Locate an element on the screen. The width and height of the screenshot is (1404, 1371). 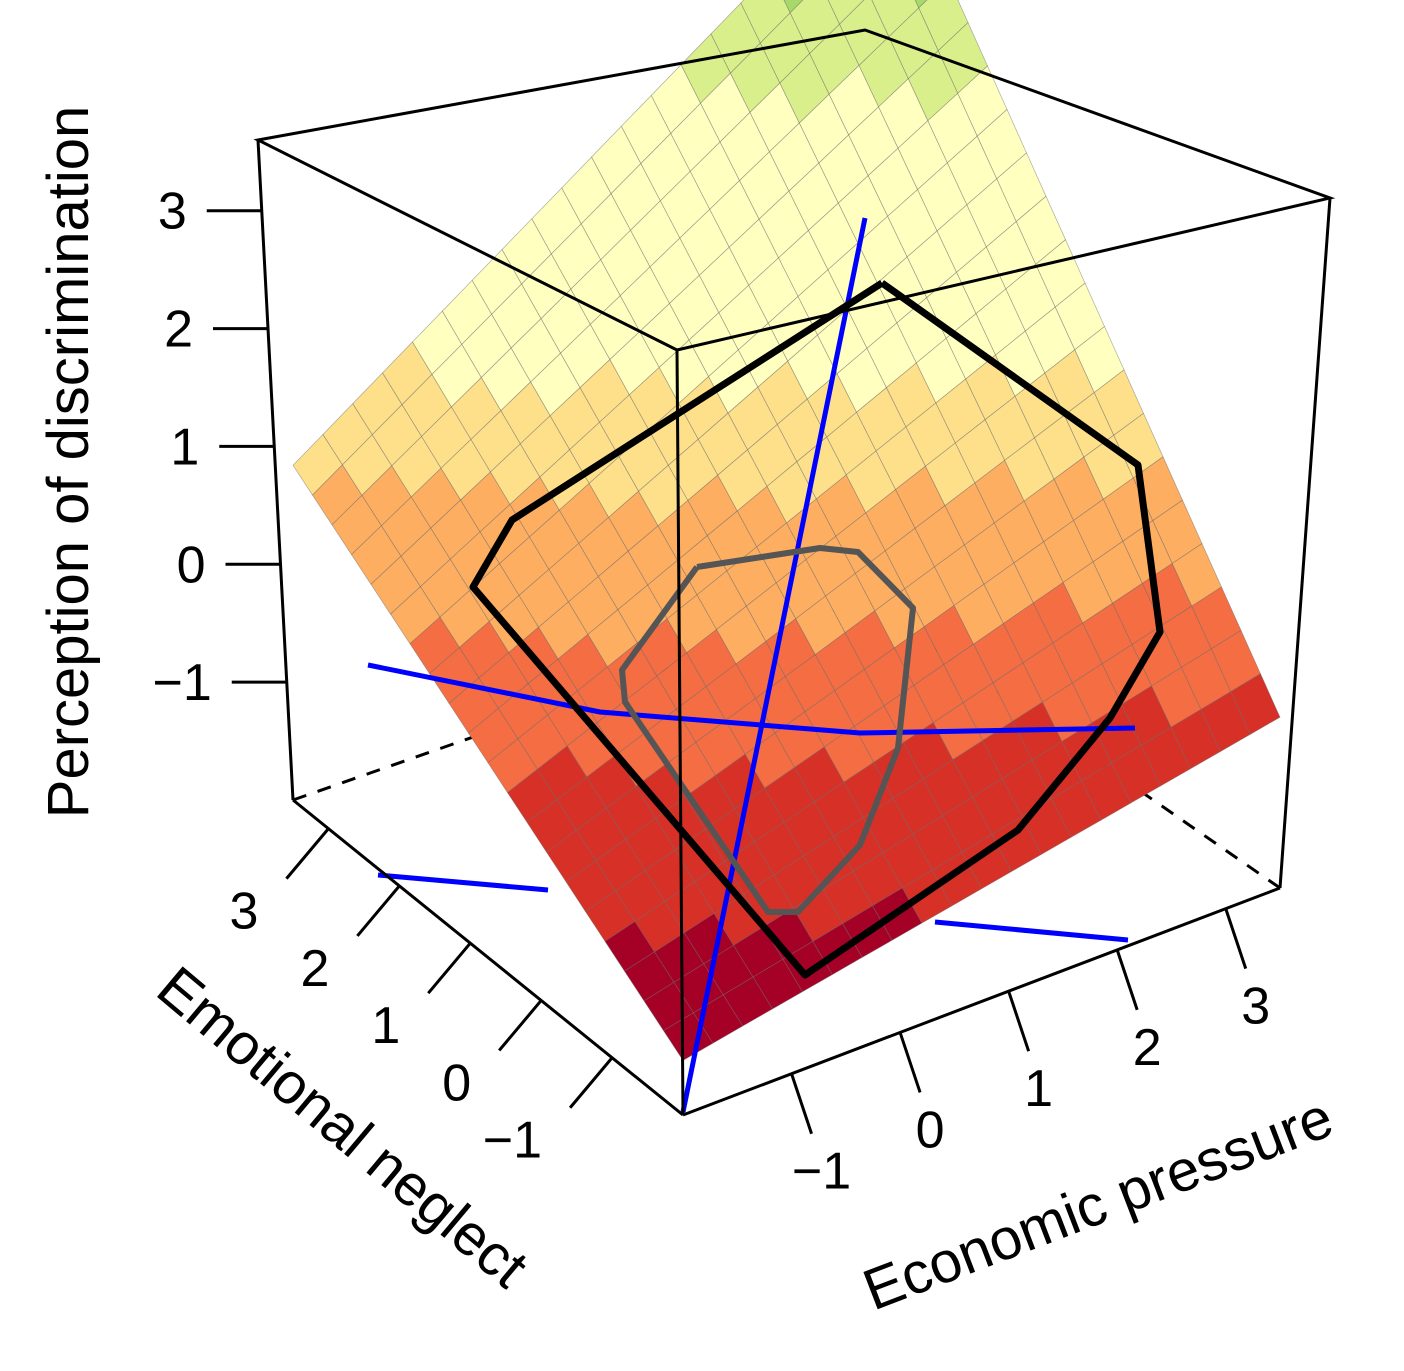
z-tick-label: 2 is located at coordinates (178, 330).